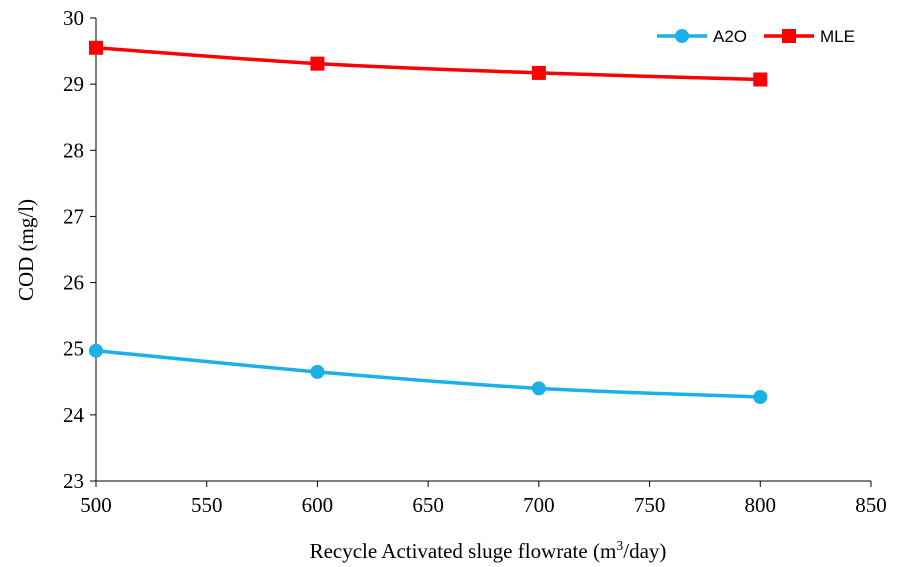 This screenshot has height=567, width=908. Describe the element at coordinates (682, 36) in the screenshot. I see `legend-marker-a2o` at that location.